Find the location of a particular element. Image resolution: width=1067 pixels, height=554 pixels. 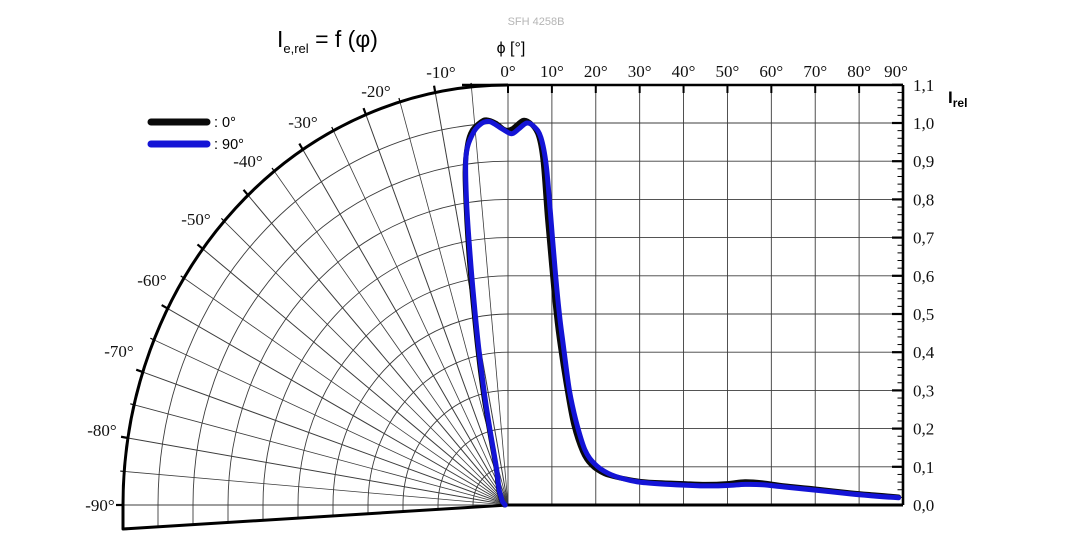

polar-angle-label: -80° is located at coordinates (101, 430).